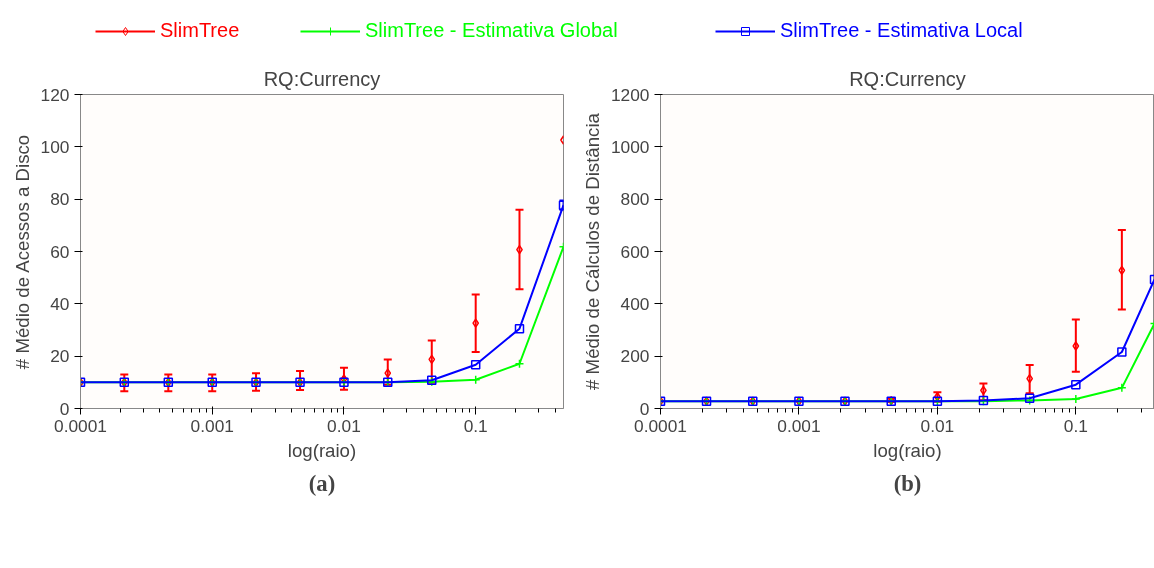 The image size is (1154, 568). I want to click on y-tick-label: 1000, so click(630, 146).